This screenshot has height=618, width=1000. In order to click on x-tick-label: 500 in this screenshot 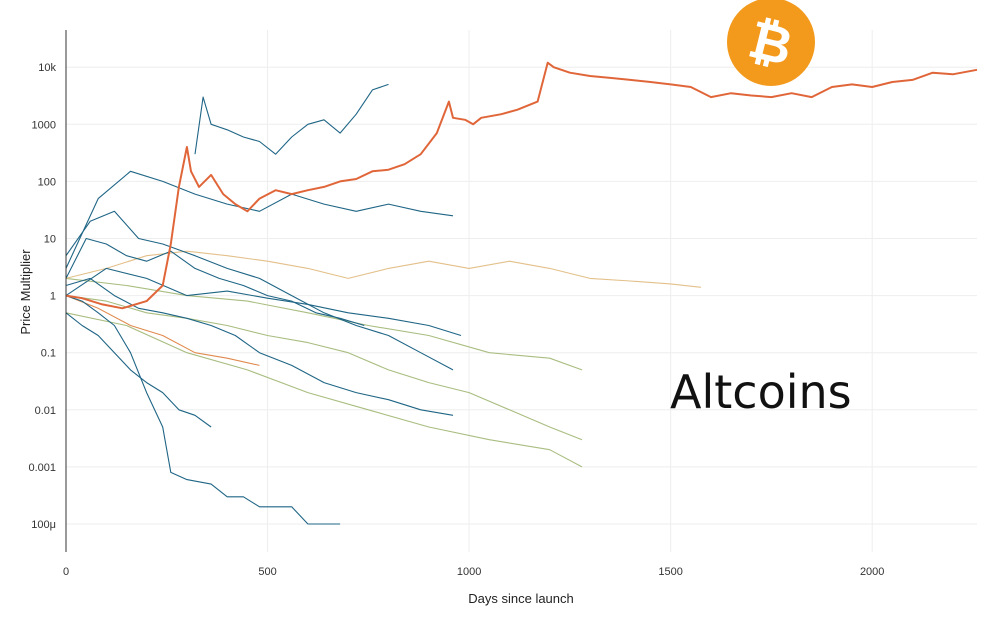, I will do `click(267, 572)`.